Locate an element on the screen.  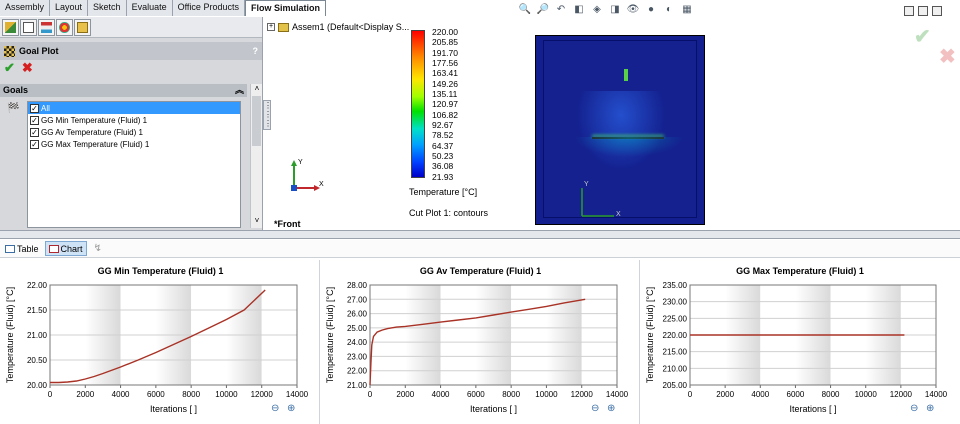
legend-value: 163.41 is located at coordinates (445, 73).